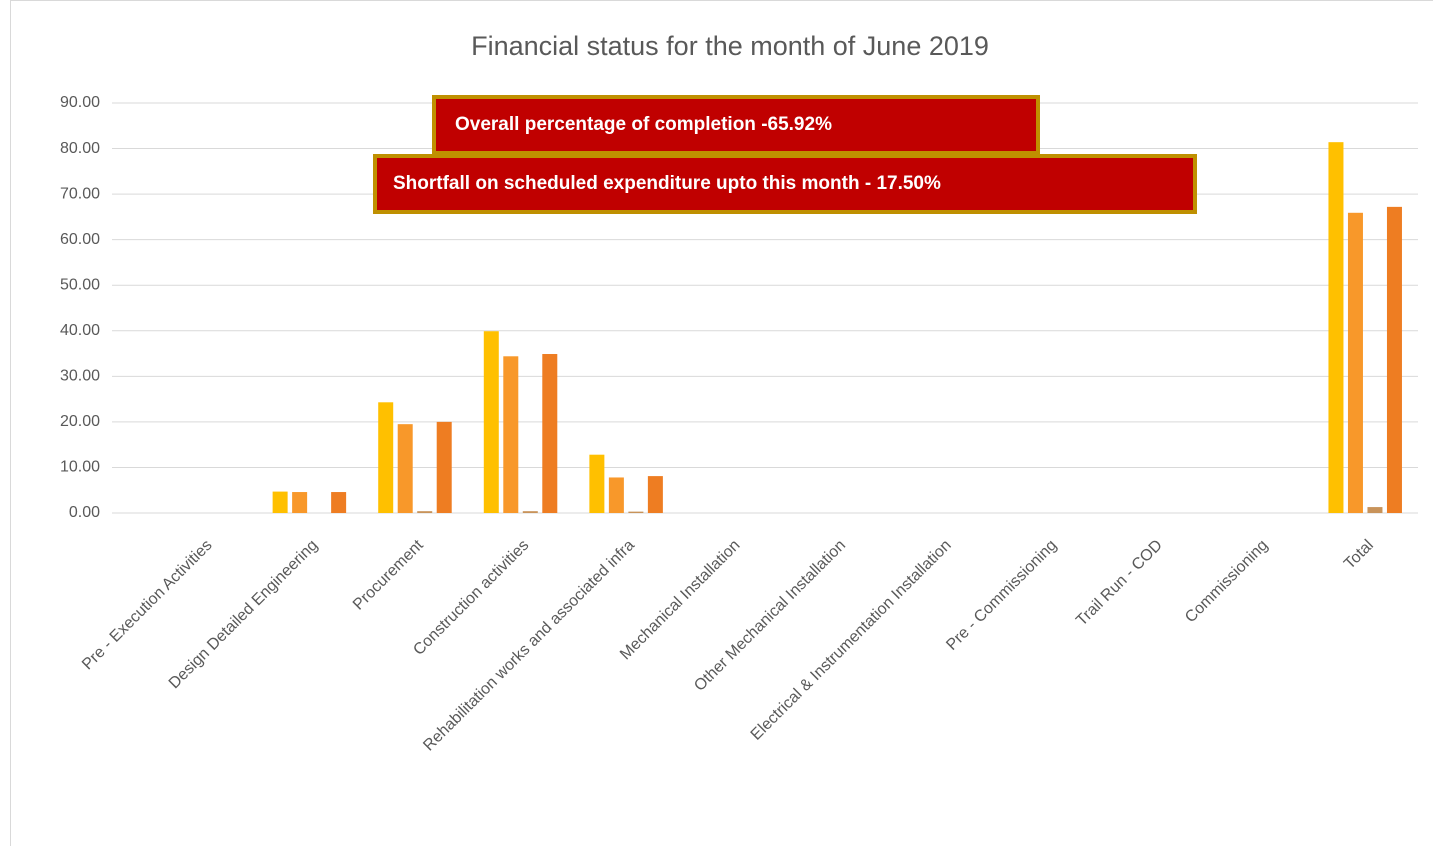 The width and height of the screenshot is (1433, 846). Describe the element at coordinates (80, 376) in the screenshot. I see `y-tick-label: 30.00` at that location.